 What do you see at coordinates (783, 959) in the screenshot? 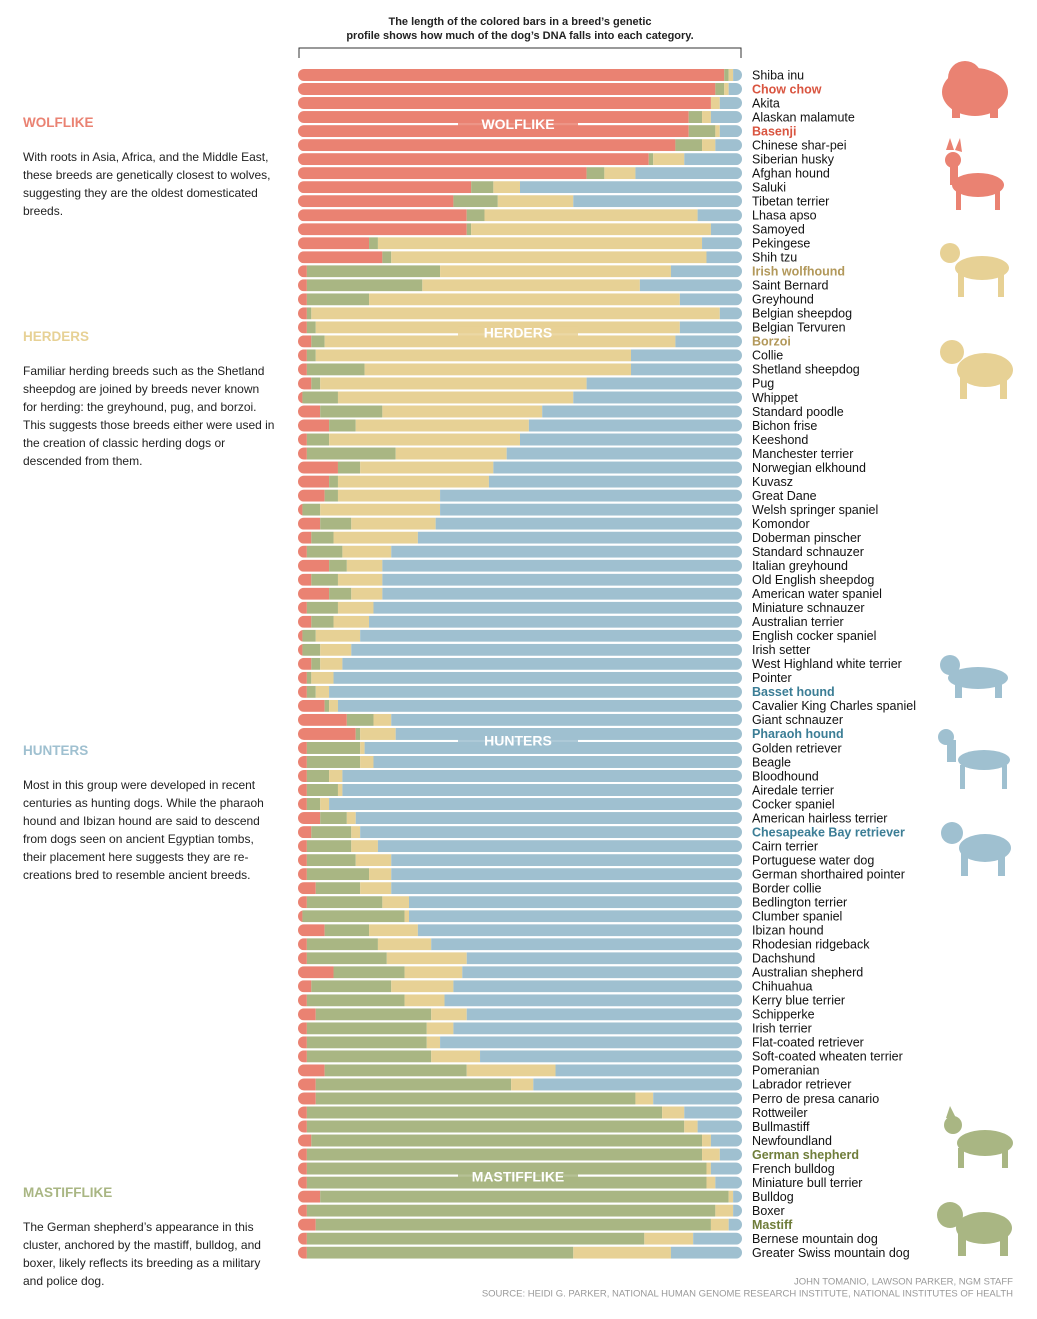
I see `breed-label: Dachshund` at bounding box center [783, 959].